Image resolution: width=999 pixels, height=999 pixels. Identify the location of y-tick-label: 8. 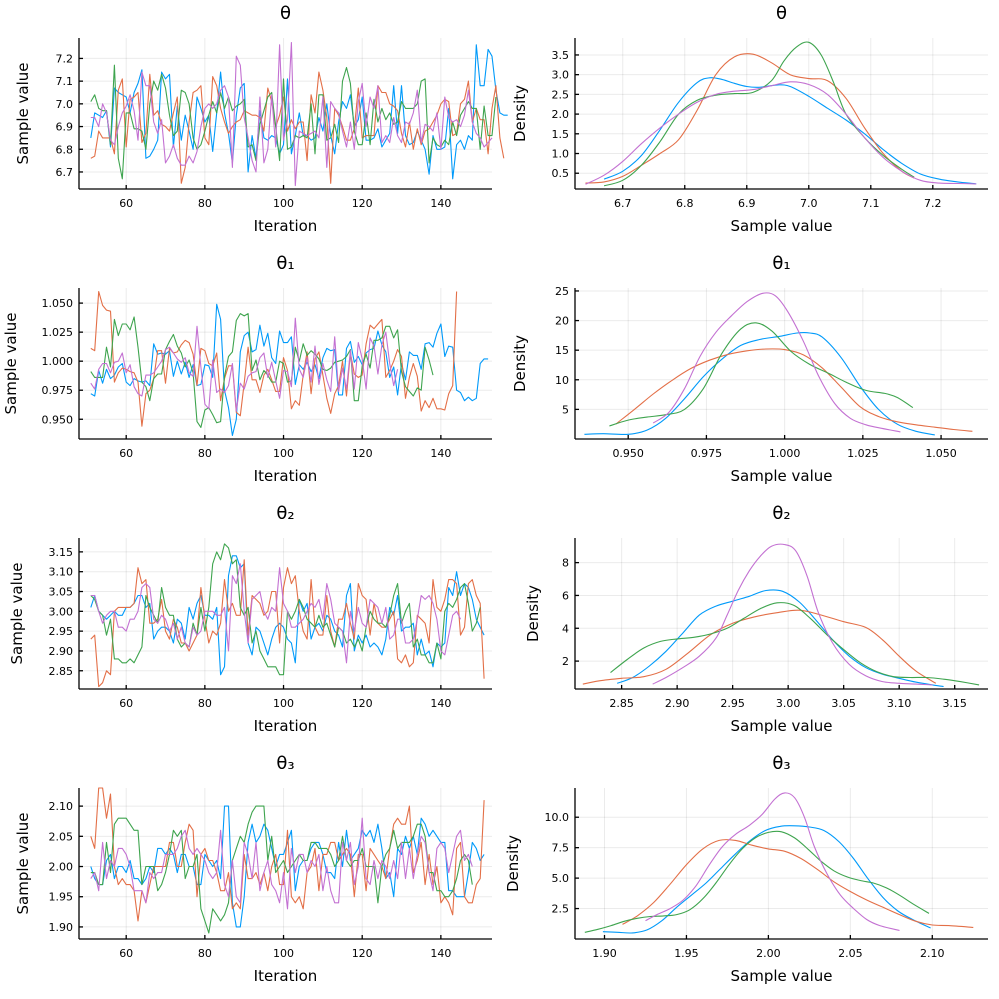
(565, 563).